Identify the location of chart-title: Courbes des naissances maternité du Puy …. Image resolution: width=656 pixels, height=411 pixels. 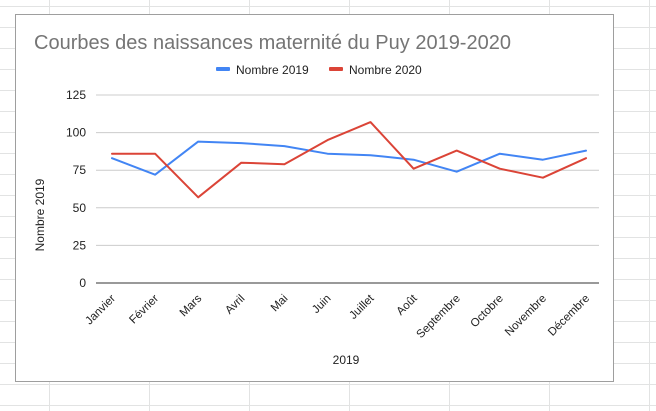
(272, 43).